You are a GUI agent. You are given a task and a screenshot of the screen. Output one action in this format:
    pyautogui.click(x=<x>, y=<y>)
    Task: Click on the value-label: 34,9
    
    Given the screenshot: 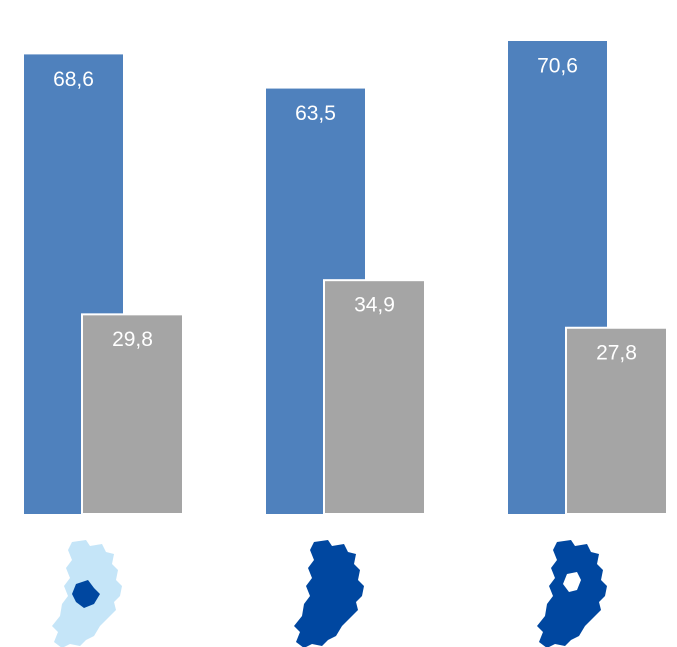 What is the action you would take?
    pyautogui.click(x=374, y=305)
    